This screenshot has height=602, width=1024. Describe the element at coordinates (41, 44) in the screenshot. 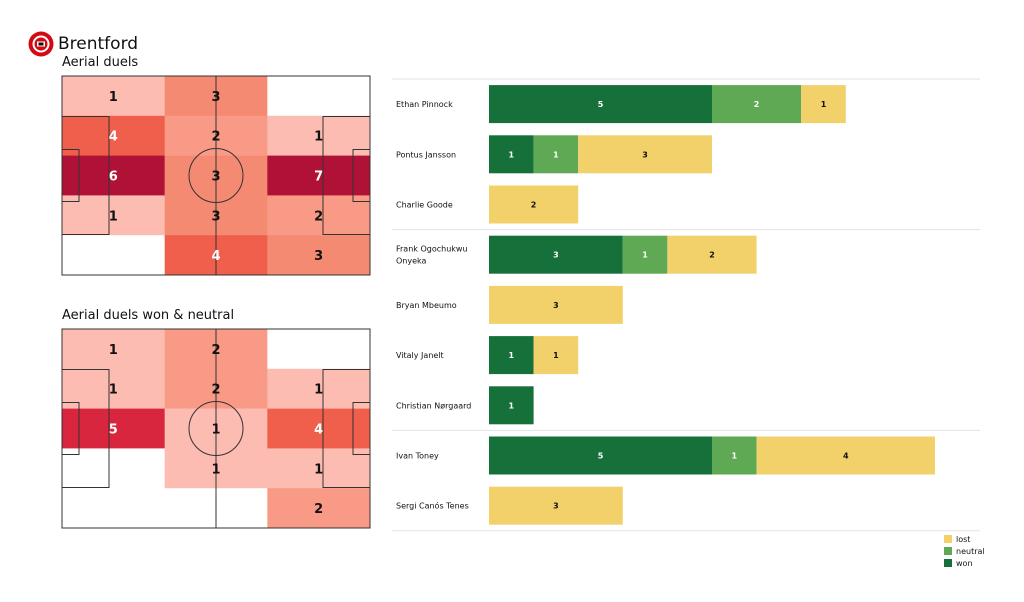

I see `brentford-crest-icon` at that location.